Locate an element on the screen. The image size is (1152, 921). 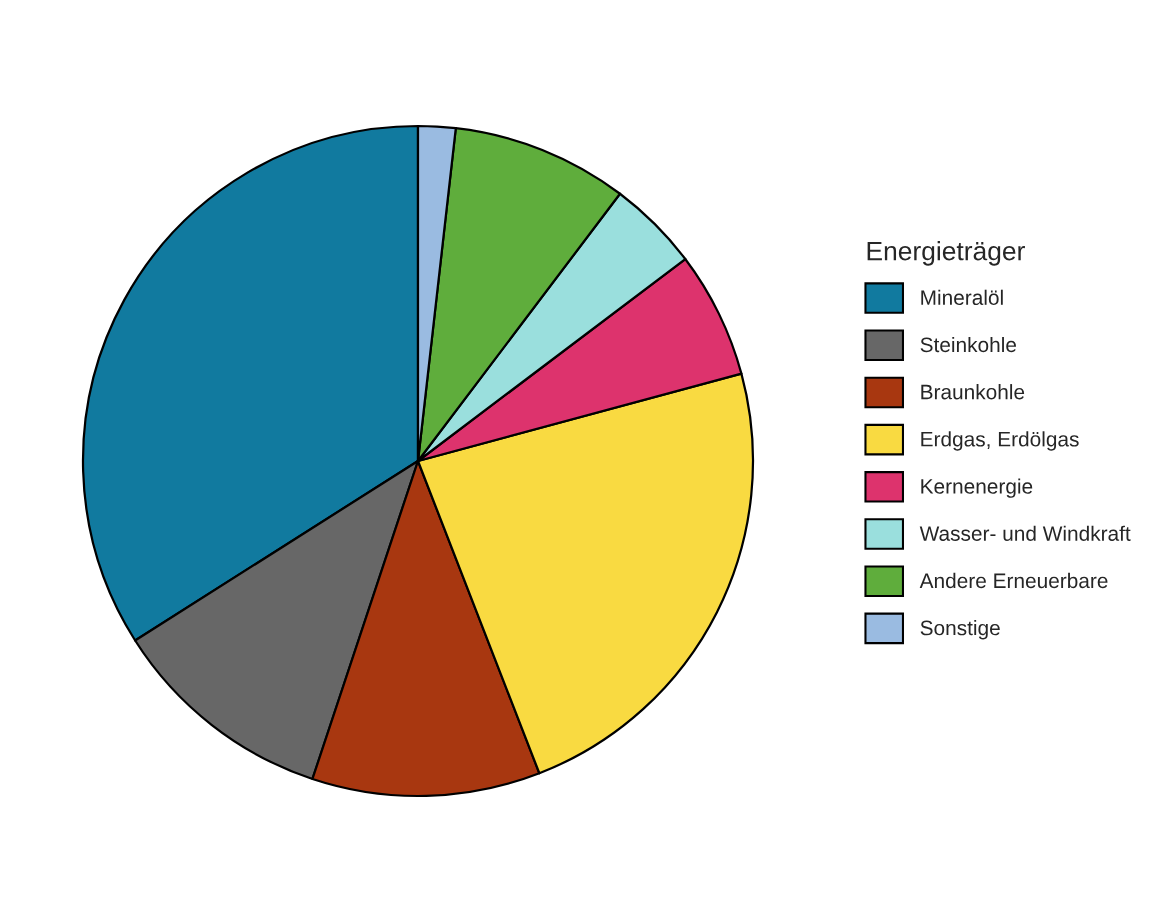
legend-label: Sonstige is located at coordinates (960, 630).